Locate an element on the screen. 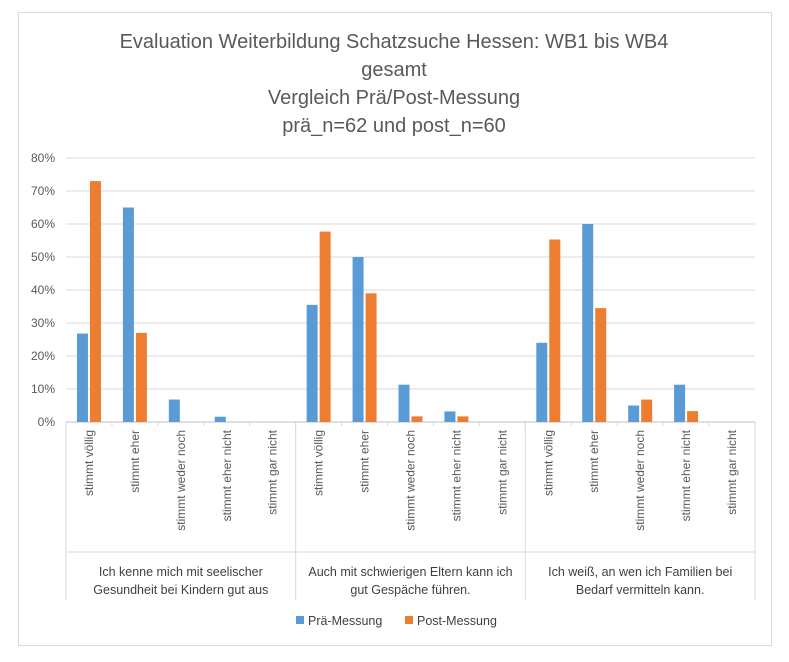 This screenshot has height=662, width=789. group-label: Ich weiß, an wen ich Familien bei is located at coordinates (640, 572).